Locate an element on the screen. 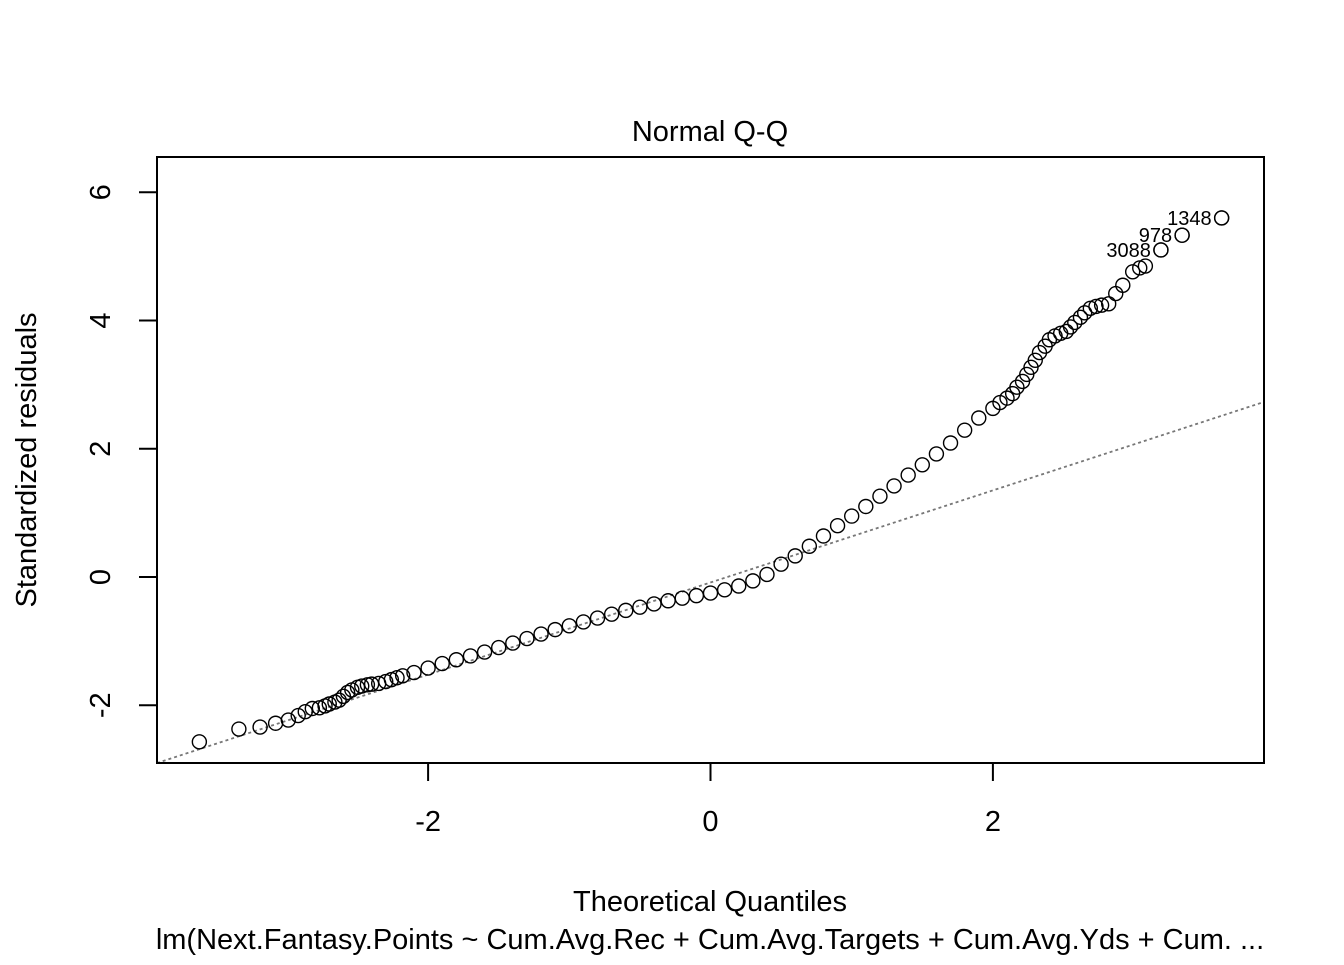 The height and width of the screenshot is (965, 1344). chart-title: Normal Q-Q is located at coordinates (710, 132).